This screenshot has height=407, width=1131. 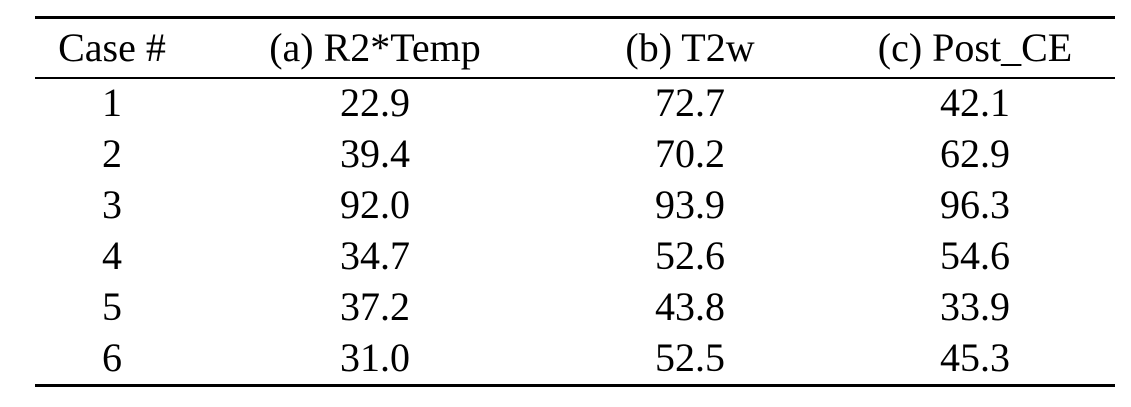 I want to click on table-cell: 52.6, so click(x=690, y=255).